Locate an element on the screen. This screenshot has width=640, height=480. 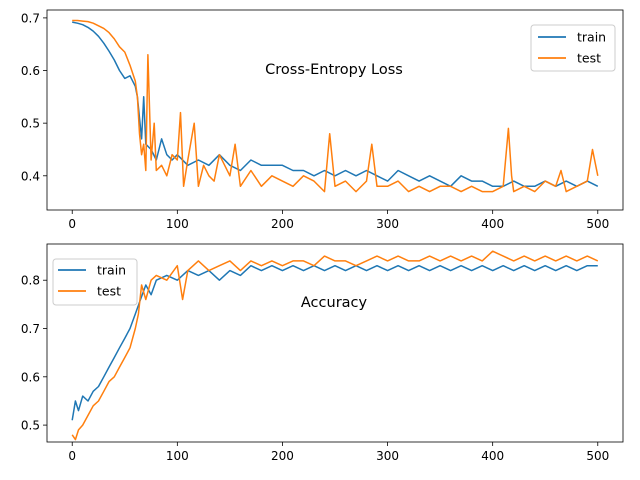
loss-legend: train test is located at coordinates (573, 48).